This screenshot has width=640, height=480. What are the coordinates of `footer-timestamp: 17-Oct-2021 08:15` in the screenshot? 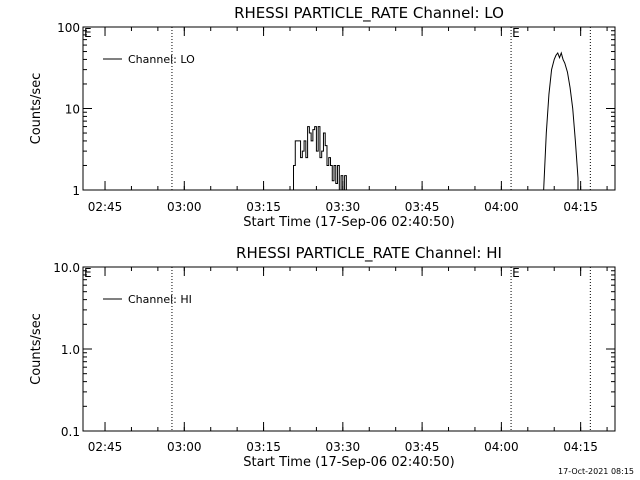 It's located at (596, 471).